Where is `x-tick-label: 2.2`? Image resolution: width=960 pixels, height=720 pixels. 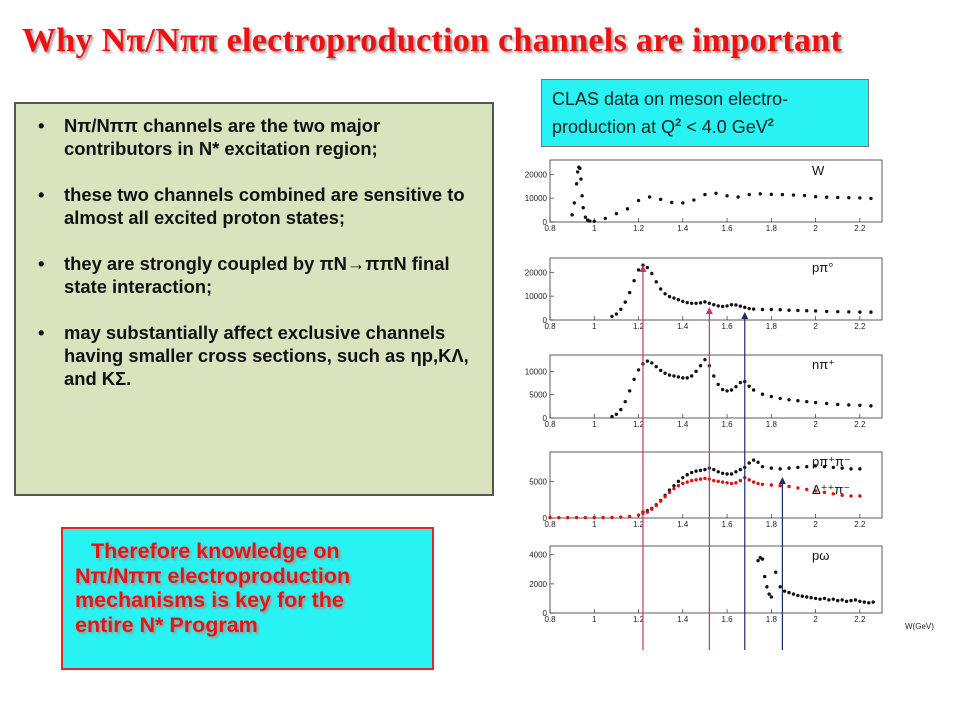 x-tick-label: 2.2 is located at coordinates (860, 424).